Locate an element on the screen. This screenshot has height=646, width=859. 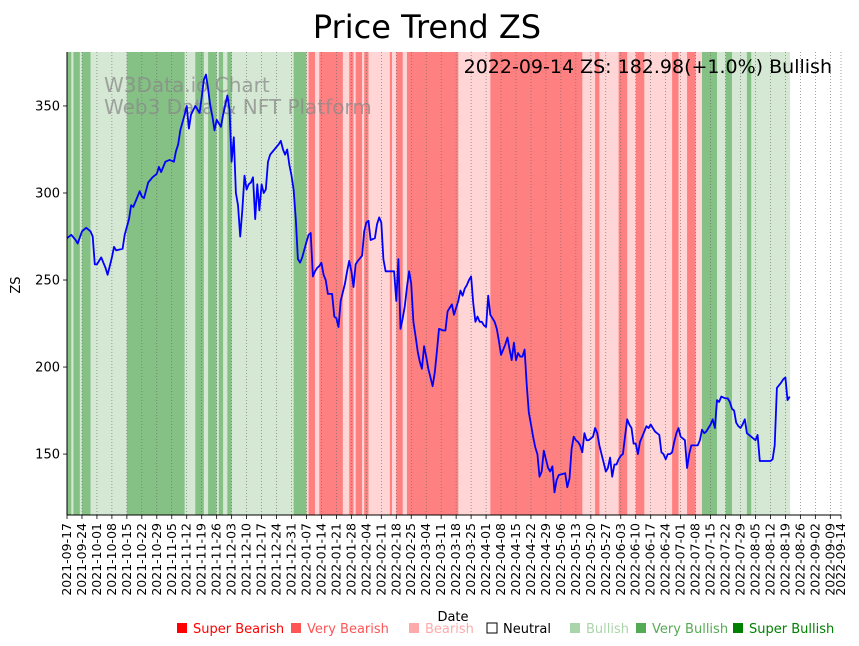
x-tick-label: 2021-12-03 is located at coordinates (231, 559).